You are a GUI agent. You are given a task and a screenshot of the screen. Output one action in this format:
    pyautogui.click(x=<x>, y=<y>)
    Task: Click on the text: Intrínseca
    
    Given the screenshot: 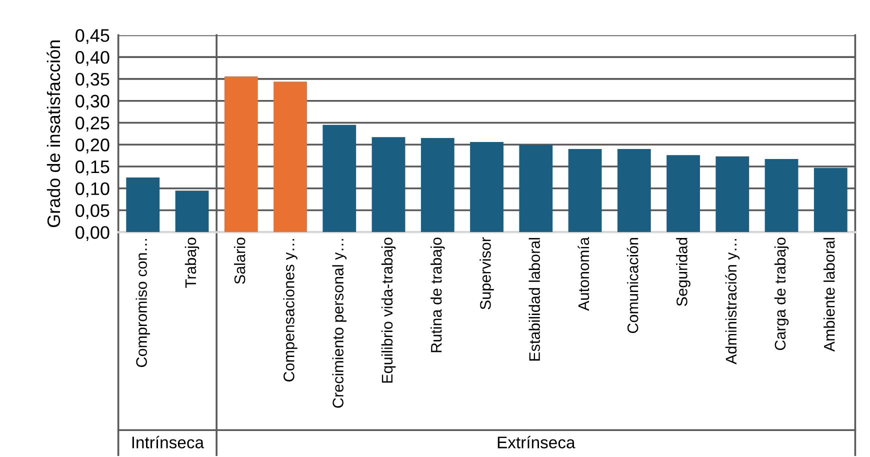 What is the action you would take?
    pyautogui.click(x=168, y=442)
    